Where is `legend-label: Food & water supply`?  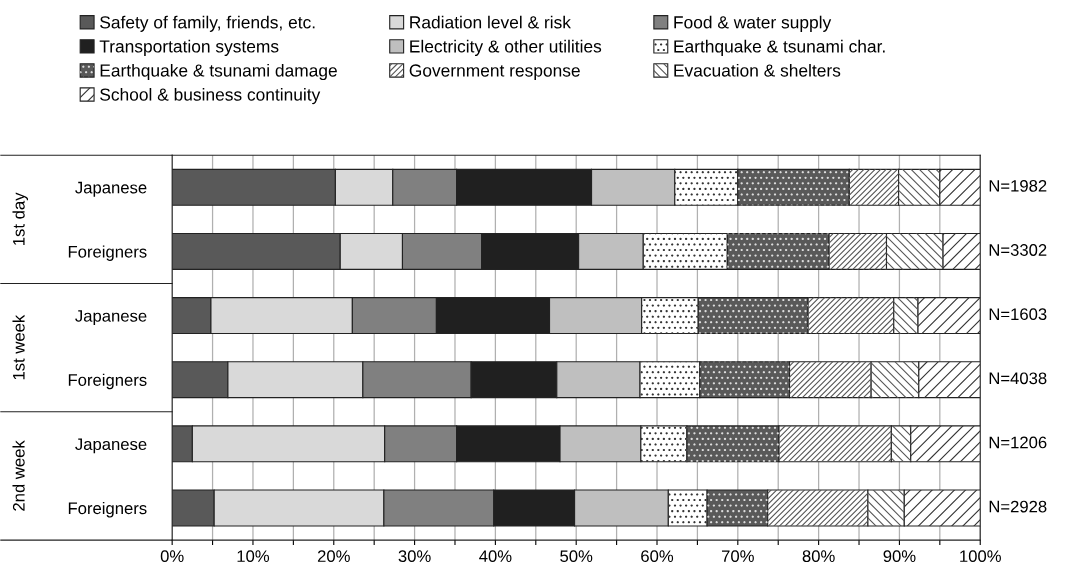
legend-label: Food & water supply is located at coordinates (753, 23).